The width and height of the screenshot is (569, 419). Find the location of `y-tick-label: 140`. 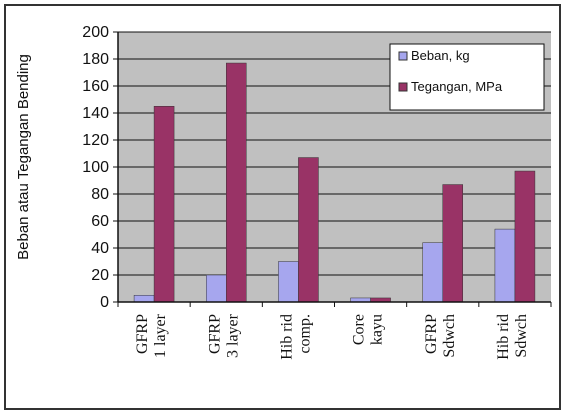

y-tick-label: 140 is located at coordinates (95, 113).